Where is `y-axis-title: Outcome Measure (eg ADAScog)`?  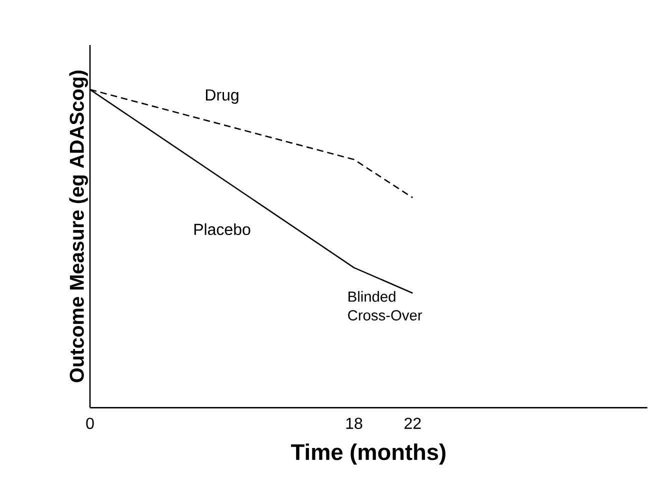
y-axis-title: Outcome Measure (eg ADAScog) is located at coordinates (78, 226).